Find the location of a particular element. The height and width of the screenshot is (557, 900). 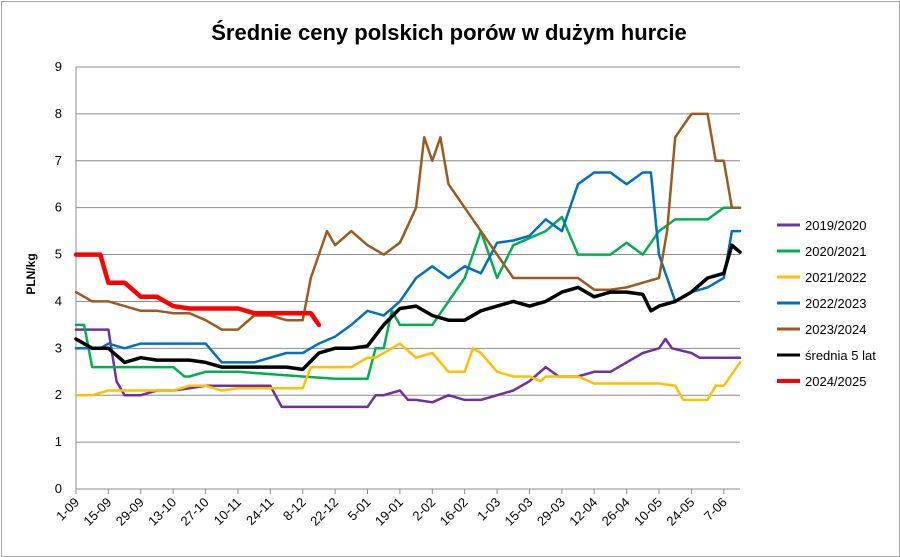

x-tick-label: 1-03 is located at coordinates (488, 509).